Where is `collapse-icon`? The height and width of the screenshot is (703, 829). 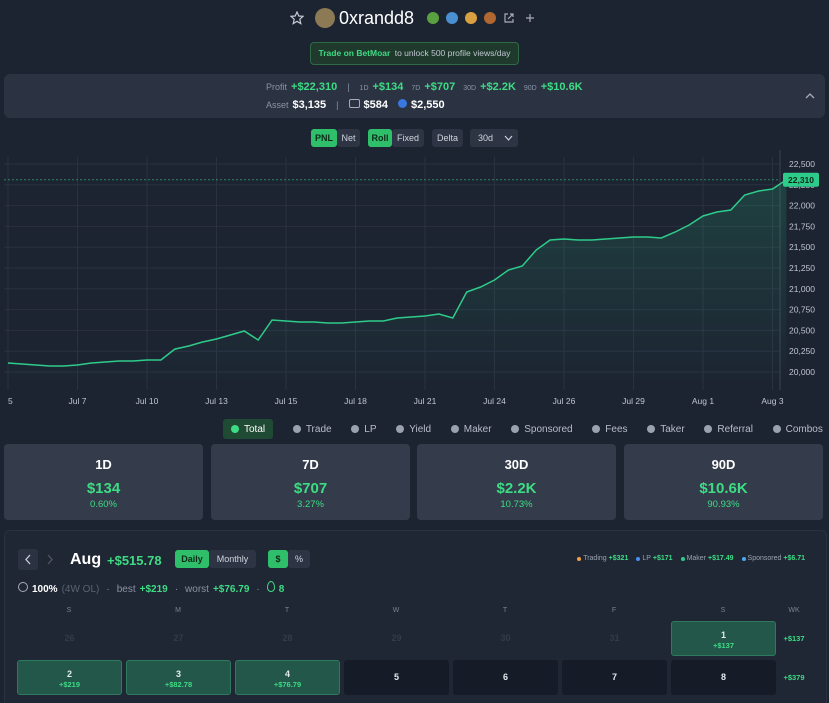 collapse-icon is located at coordinates (810, 96).